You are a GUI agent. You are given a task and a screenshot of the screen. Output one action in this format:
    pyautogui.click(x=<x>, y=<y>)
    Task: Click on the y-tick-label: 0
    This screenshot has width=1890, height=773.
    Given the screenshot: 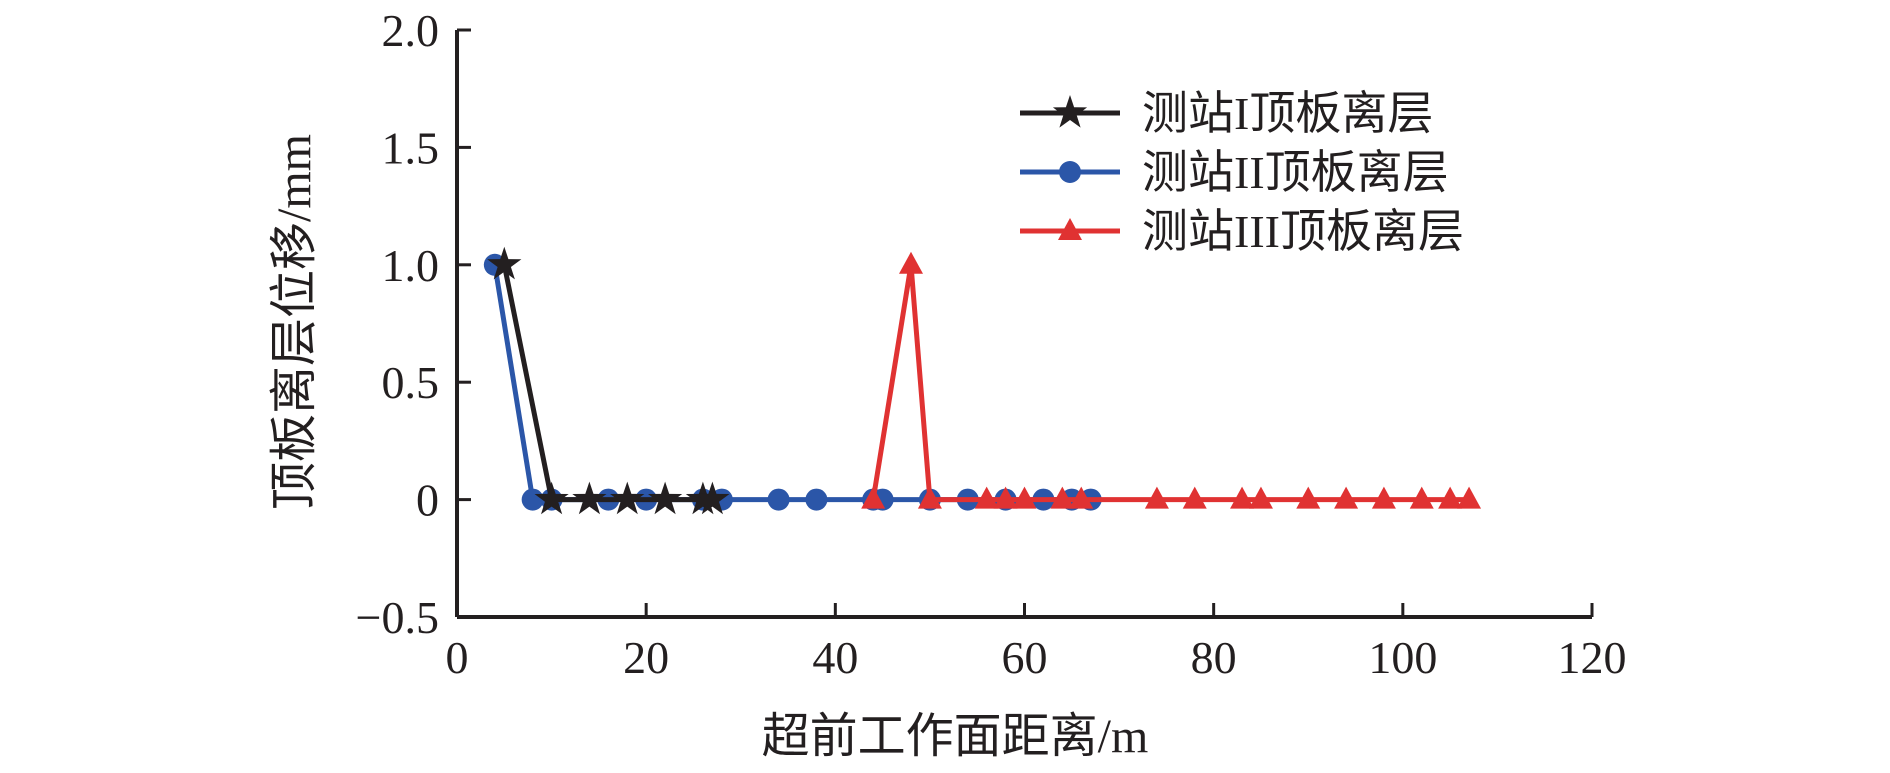 What is the action you would take?
    pyautogui.click(x=427, y=500)
    